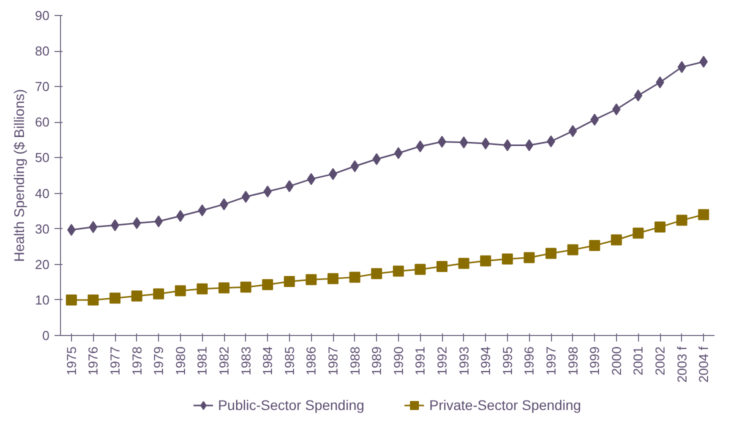 The height and width of the screenshot is (430, 729). Describe the element at coordinates (507, 361) in the screenshot. I see `x-tick-label: 1995` at that location.